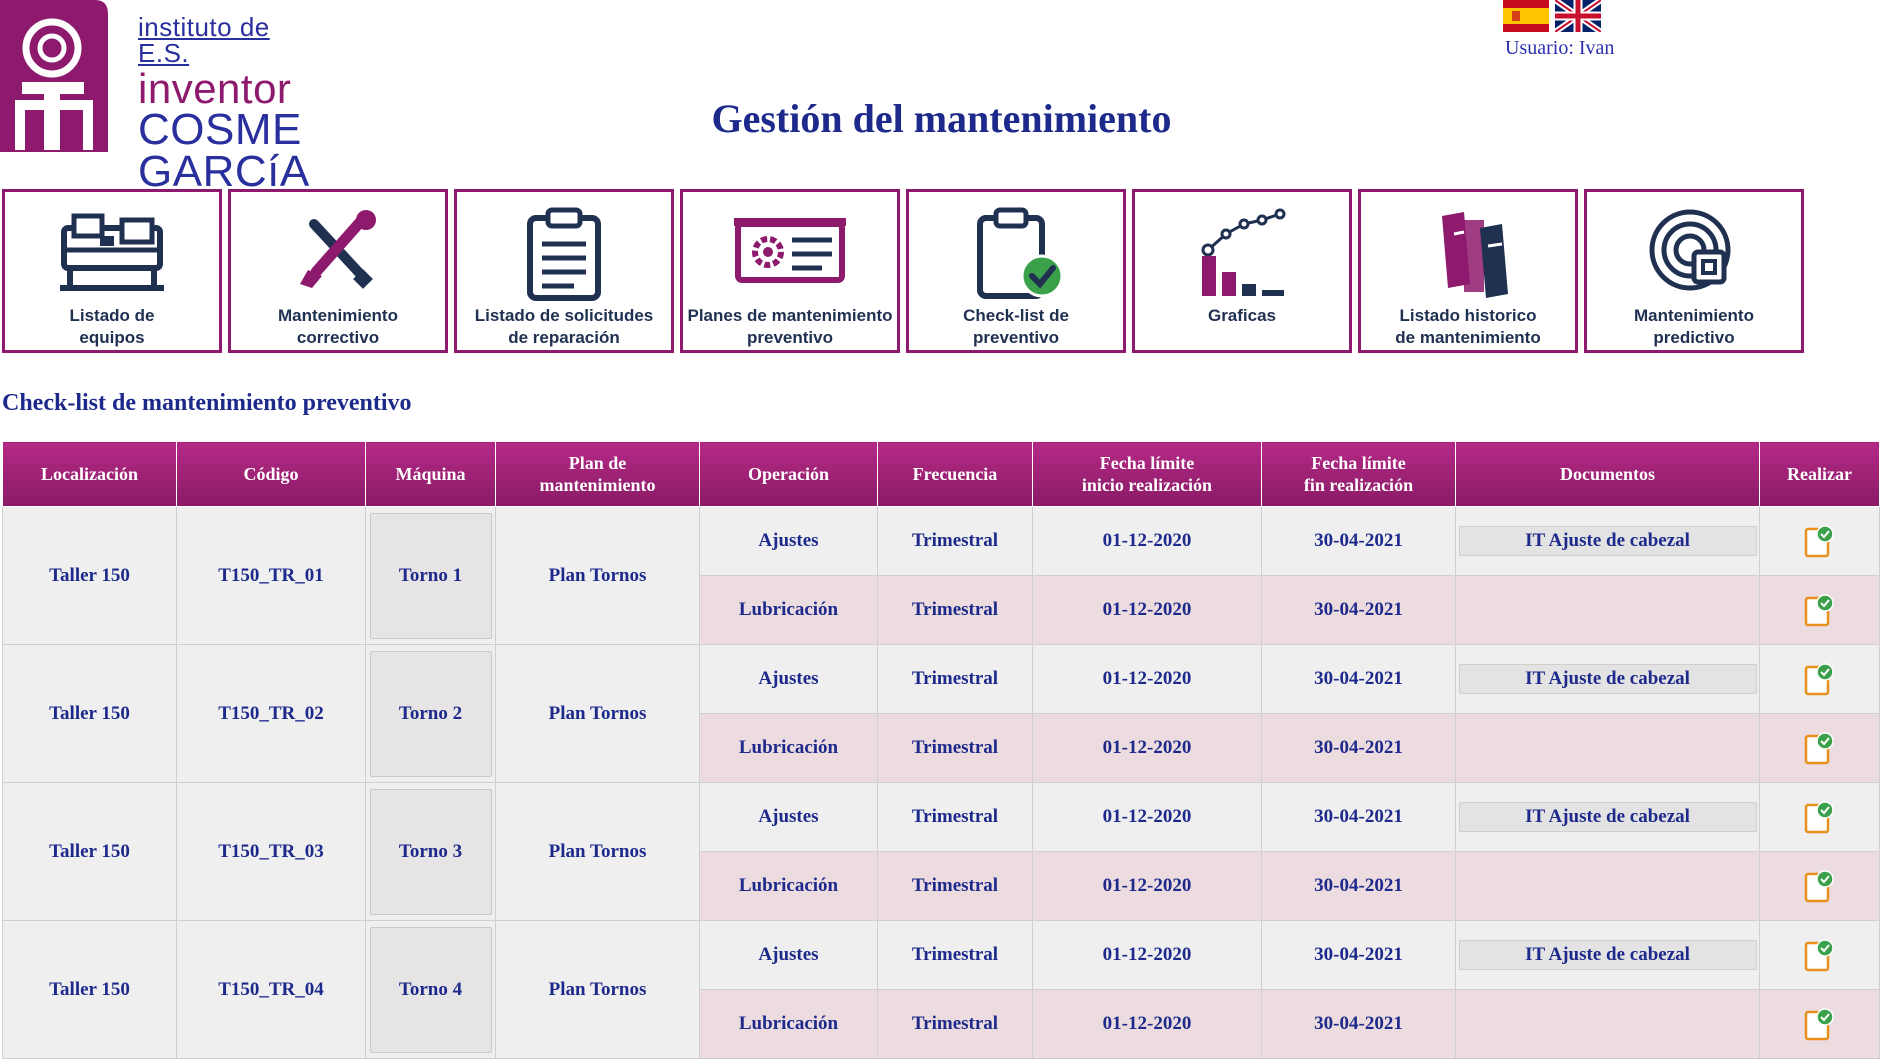  I want to click on logo-line-4: GARCíA, so click(224, 171).